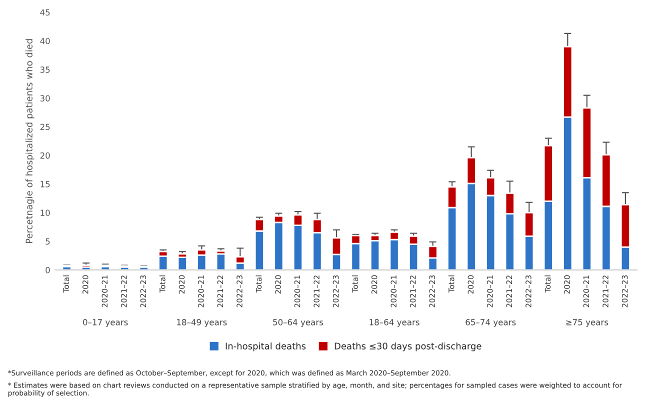  I want to click on y-tick-label: 45, so click(45, 12).